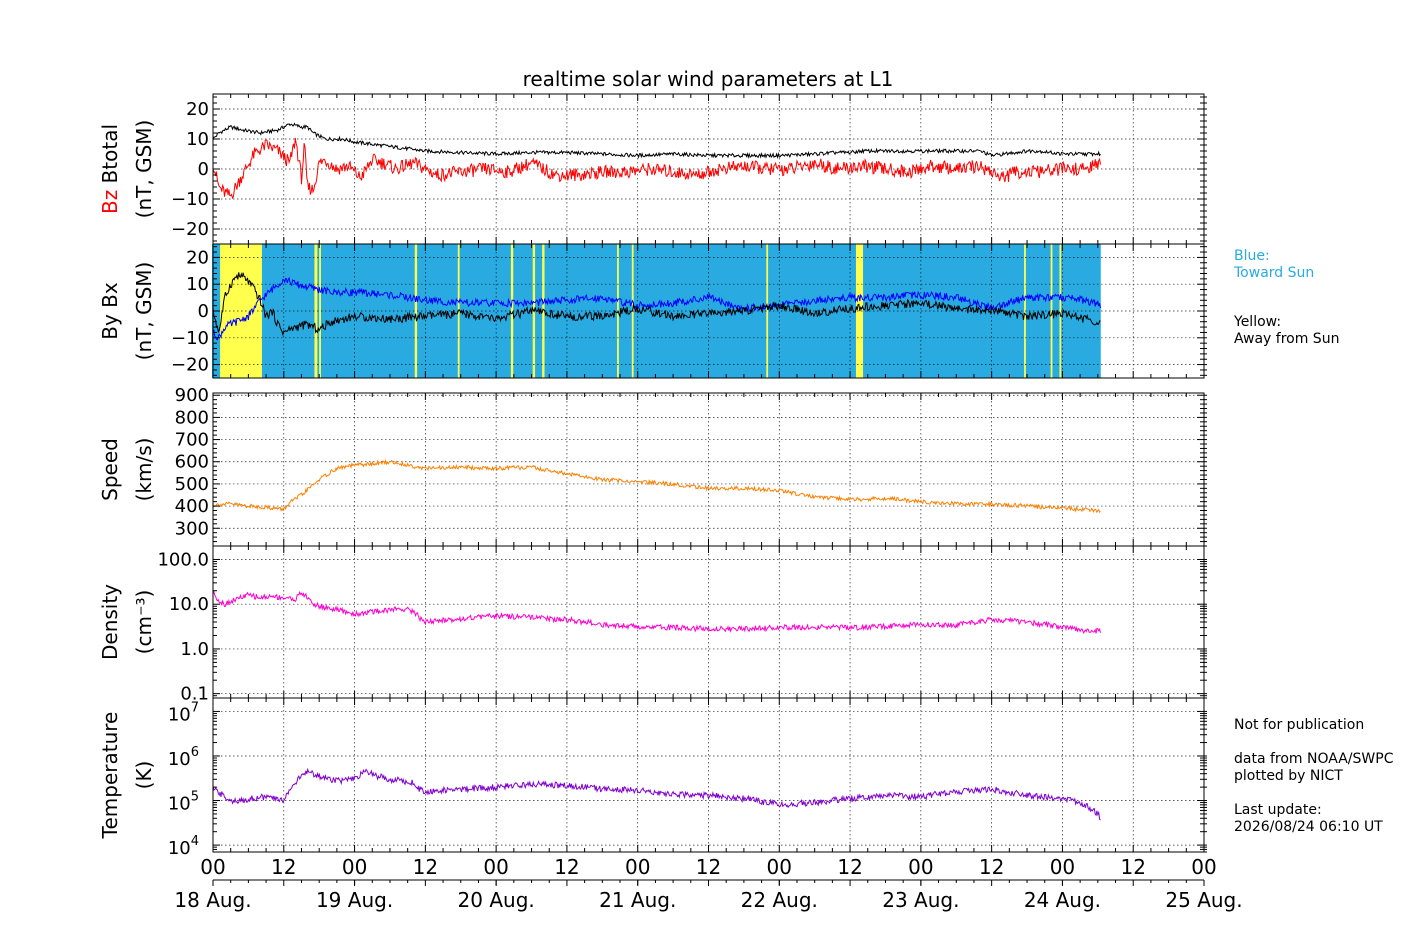 The height and width of the screenshot is (944, 1417). I want to click on y-axis-label-unit: (K), so click(144, 775).